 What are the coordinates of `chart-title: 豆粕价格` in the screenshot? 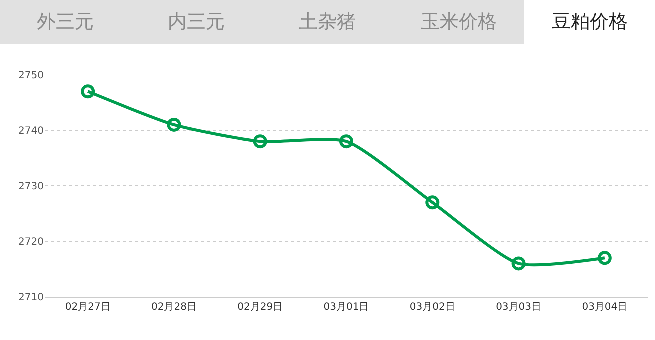 It's located at (590, 22).